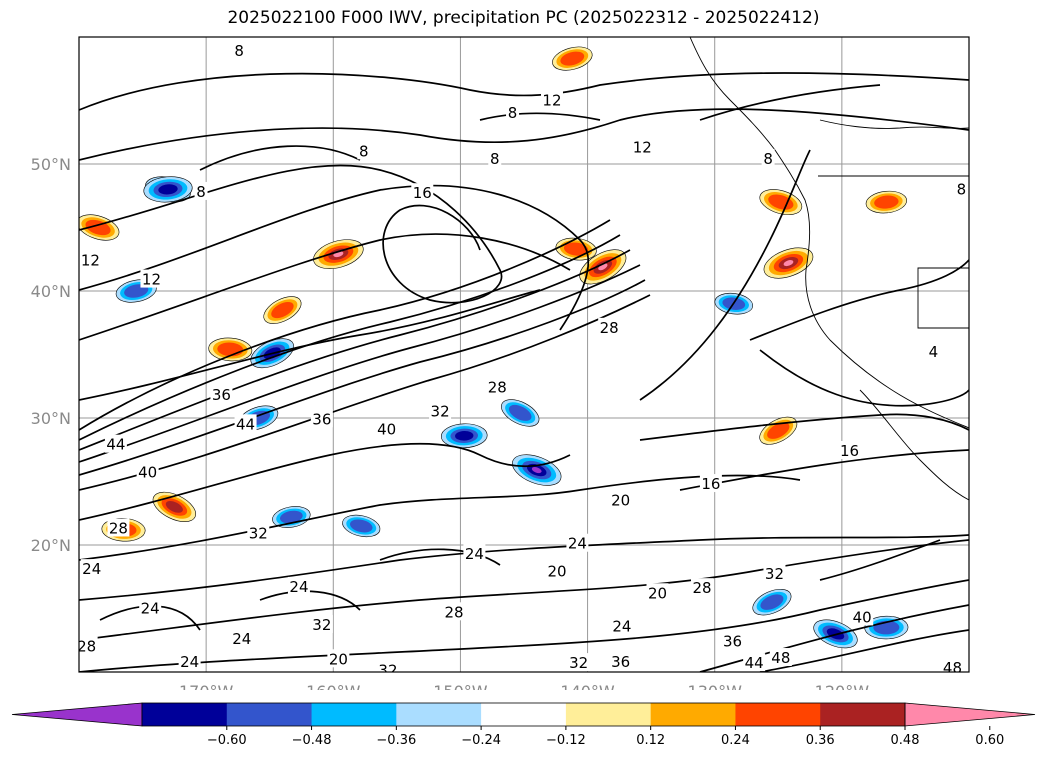 The height and width of the screenshot is (765, 1047). I want to click on longitude-tick-label: 120°W, so click(842, 686).